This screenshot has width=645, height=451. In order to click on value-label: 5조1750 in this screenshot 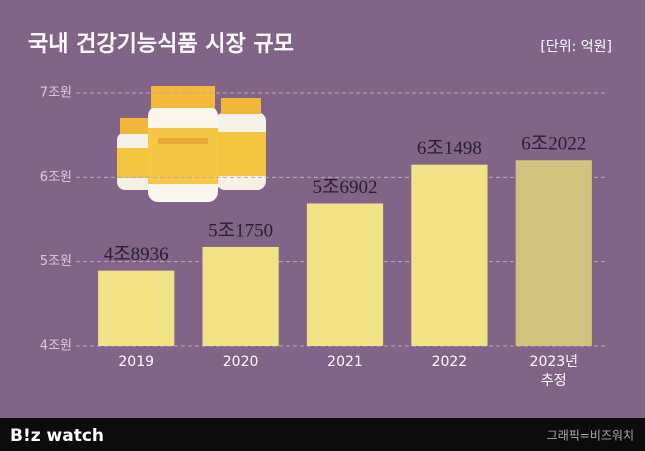, I will do `click(240, 230)`.